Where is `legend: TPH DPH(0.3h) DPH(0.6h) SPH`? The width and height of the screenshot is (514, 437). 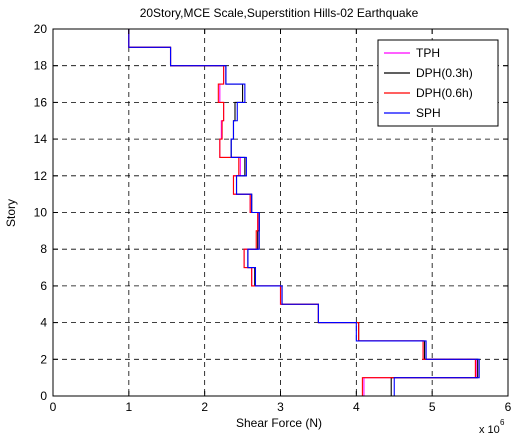 legend: TPH DPH(0.3h) DPH(0.6h) SPH is located at coordinates (438, 83).